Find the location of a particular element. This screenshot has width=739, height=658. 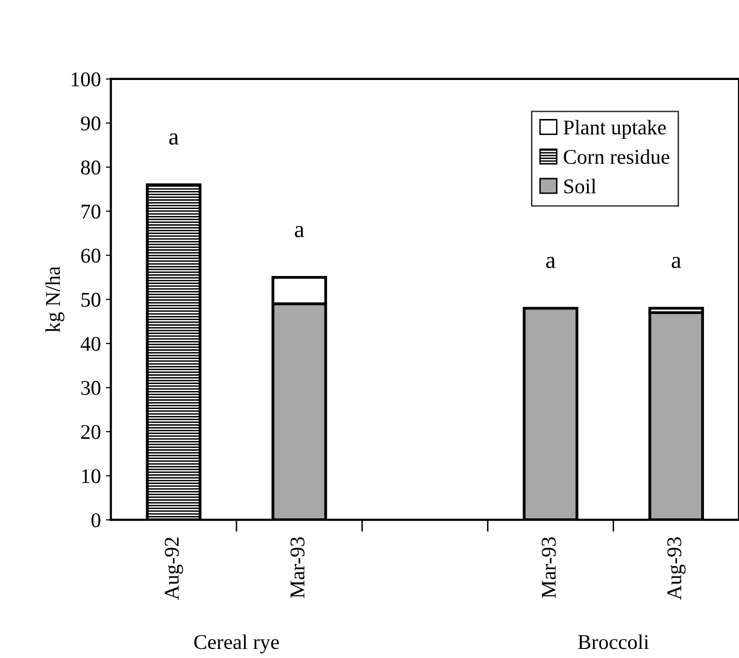

text: Cereal rye is located at coordinates (236, 644).